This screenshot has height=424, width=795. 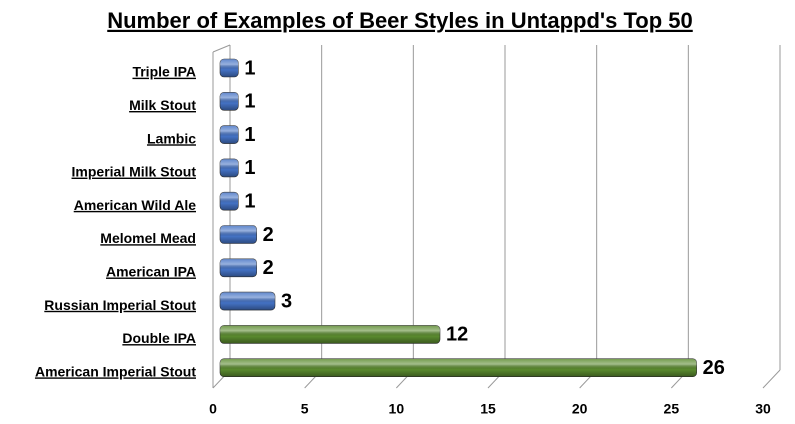 I want to click on value-label: 3, so click(x=286, y=301).